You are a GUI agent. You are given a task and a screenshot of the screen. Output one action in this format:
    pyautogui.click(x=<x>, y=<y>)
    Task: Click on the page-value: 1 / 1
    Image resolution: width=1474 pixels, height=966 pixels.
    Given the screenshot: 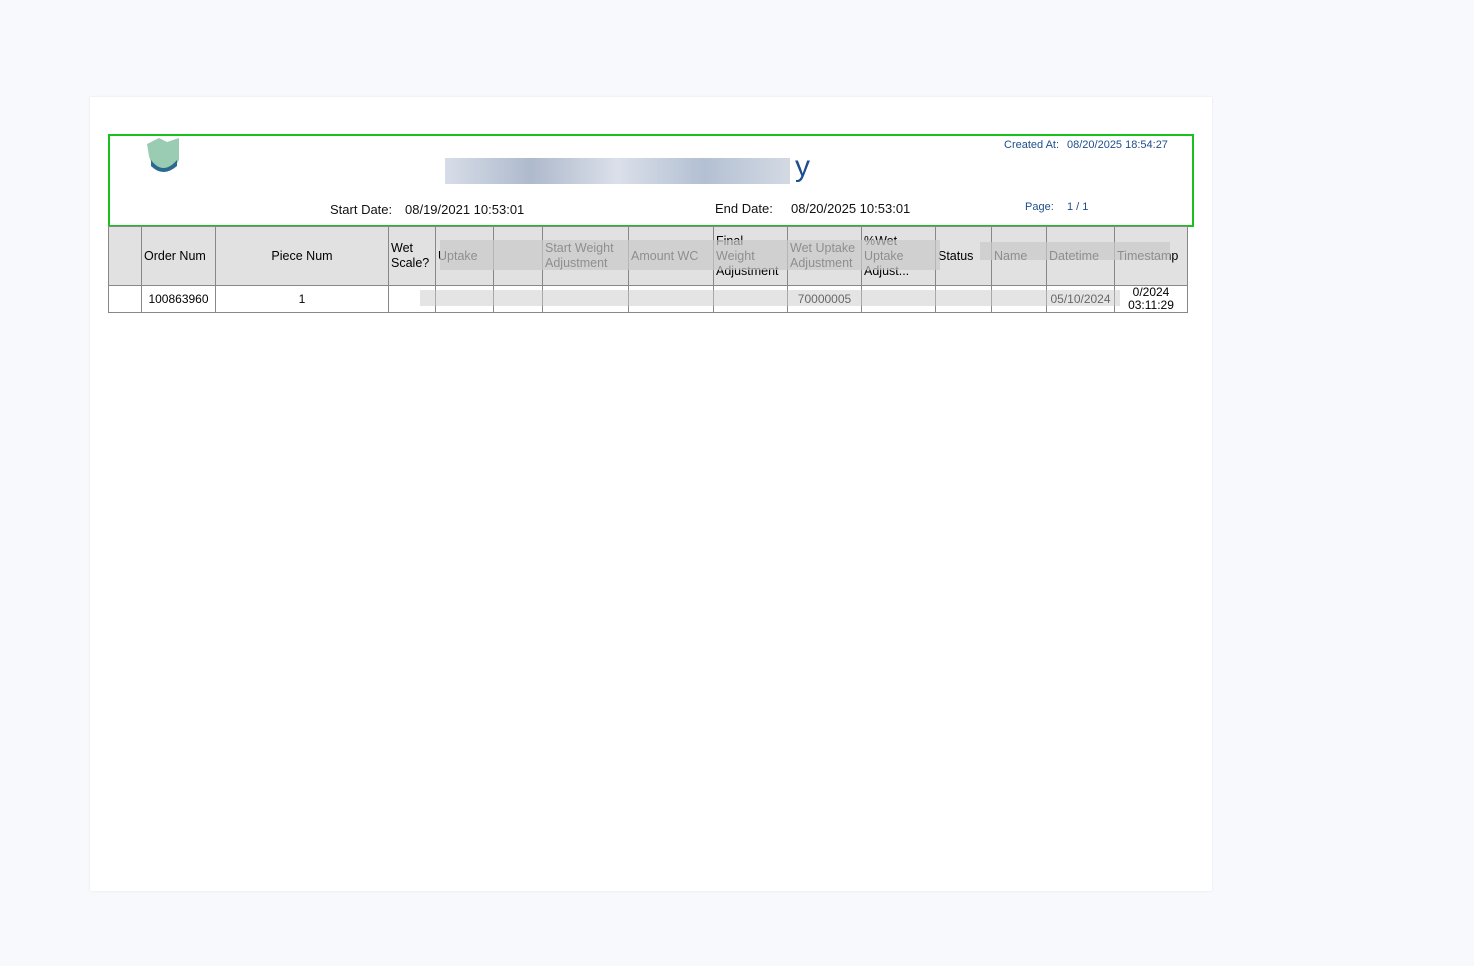 What is the action you would take?
    pyautogui.click(x=1078, y=207)
    